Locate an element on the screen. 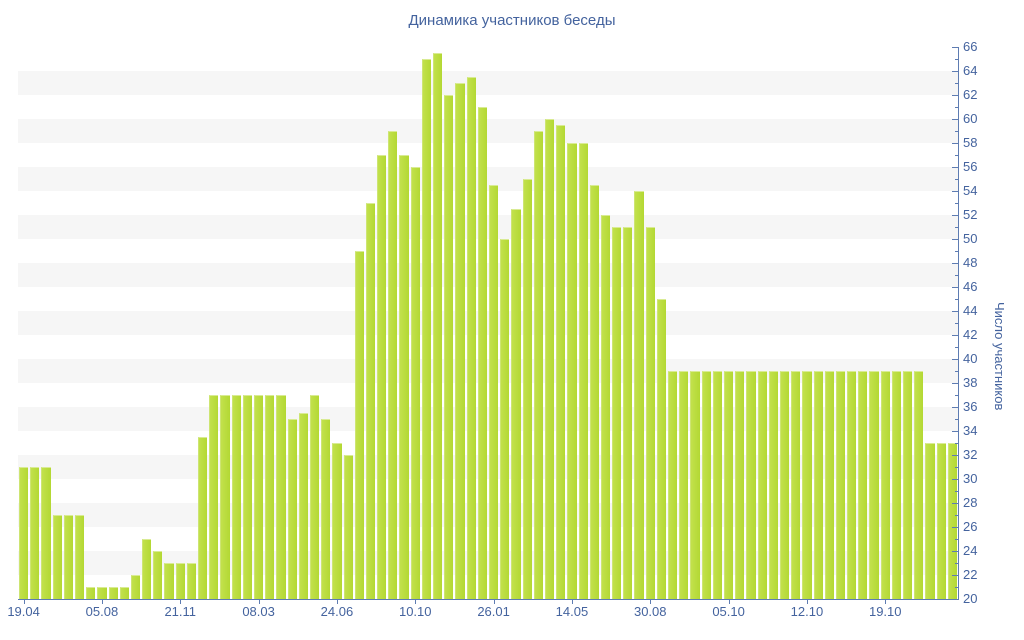  y-axis-label: 24 is located at coordinates (970, 550).